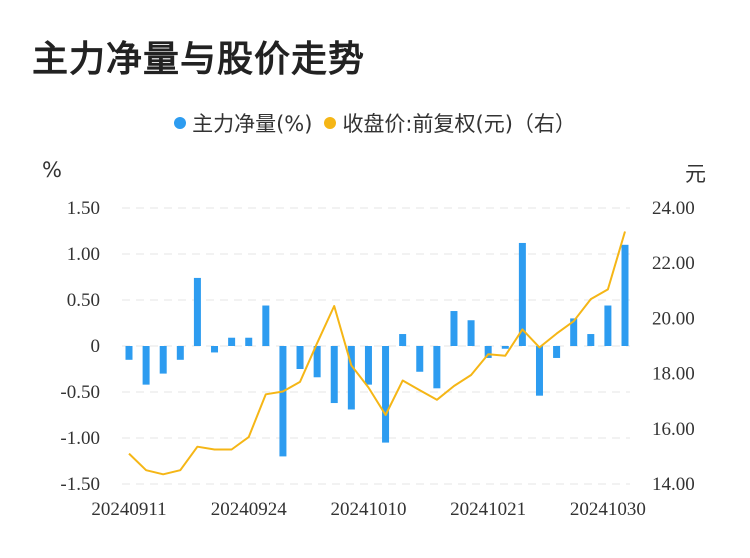  What do you see at coordinates (80, 484) in the screenshot?
I see `left-tick-label: -1.50` at bounding box center [80, 484].